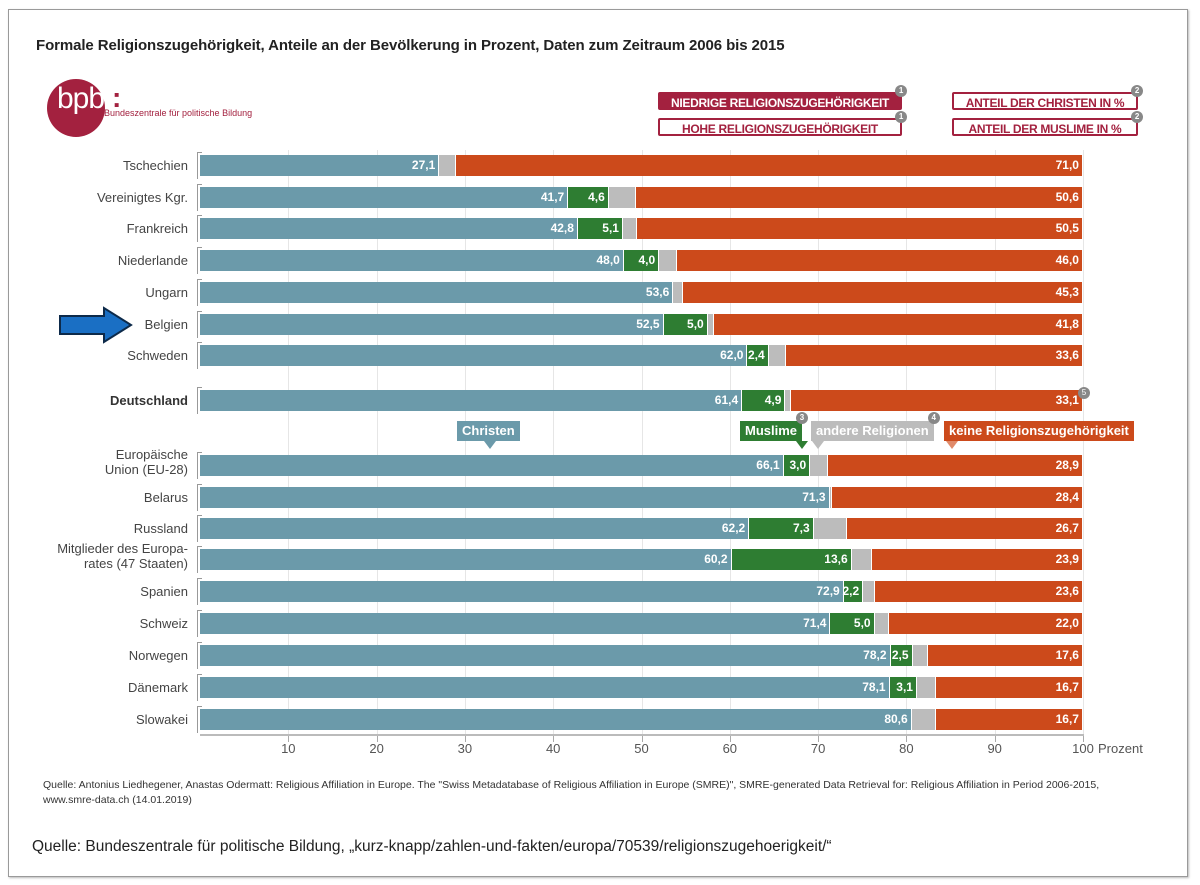 Image resolution: width=1200 pixels, height=885 pixels. What do you see at coordinates (608, 260) in the screenshot?
I see `bar-segment-christen-value-label: 48,0` at bounding box center [608, 260].